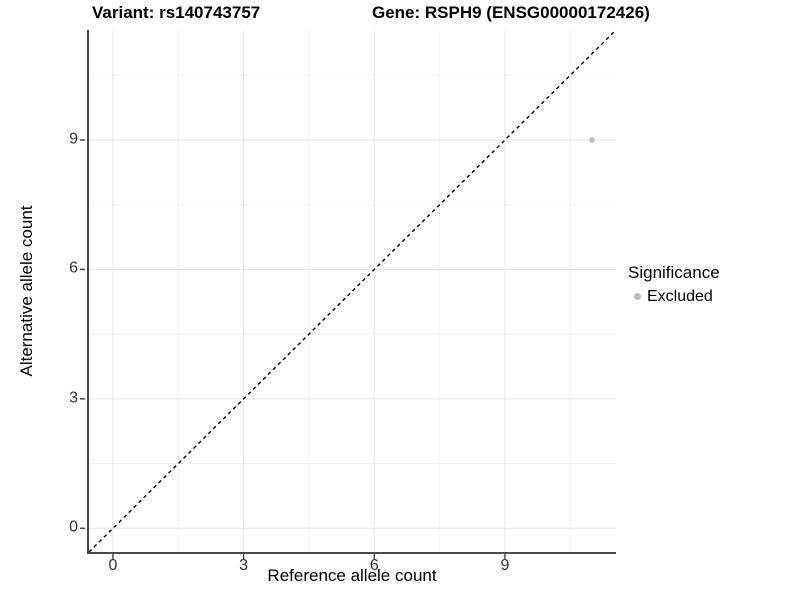 This screenshot has width=800, height=600. What do you see at coordinates (674, 272) in the screenshot?
I see `legend-title: Significance` at bounding box center [674, 272].